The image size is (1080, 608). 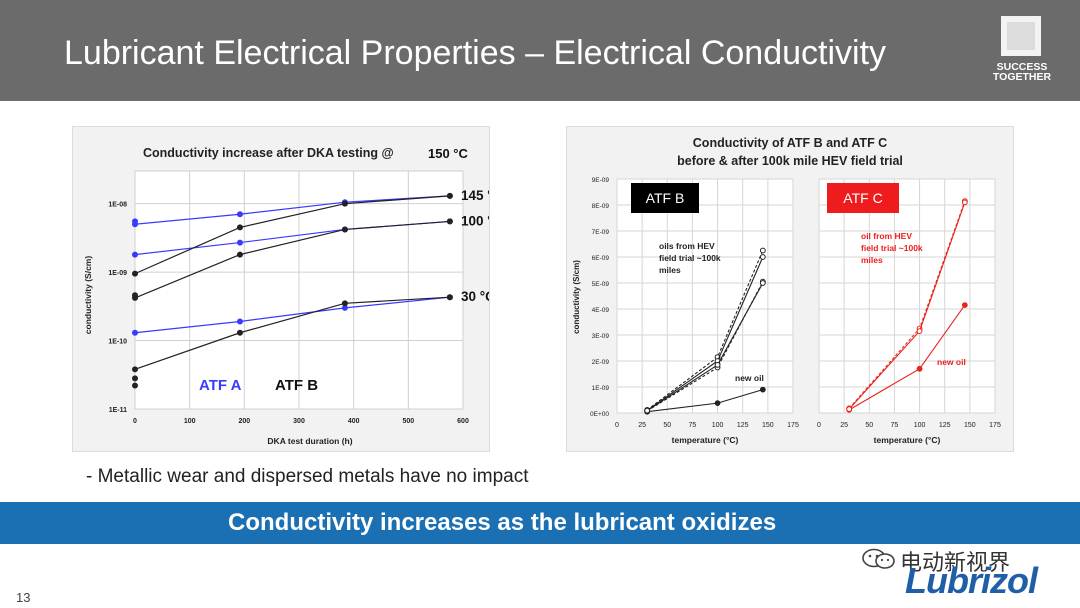 What do you see at coordinates (971, 580) in the screenshot?
I see `lubrizol-logo: Lubrizol` at bounding box center [971, 580].